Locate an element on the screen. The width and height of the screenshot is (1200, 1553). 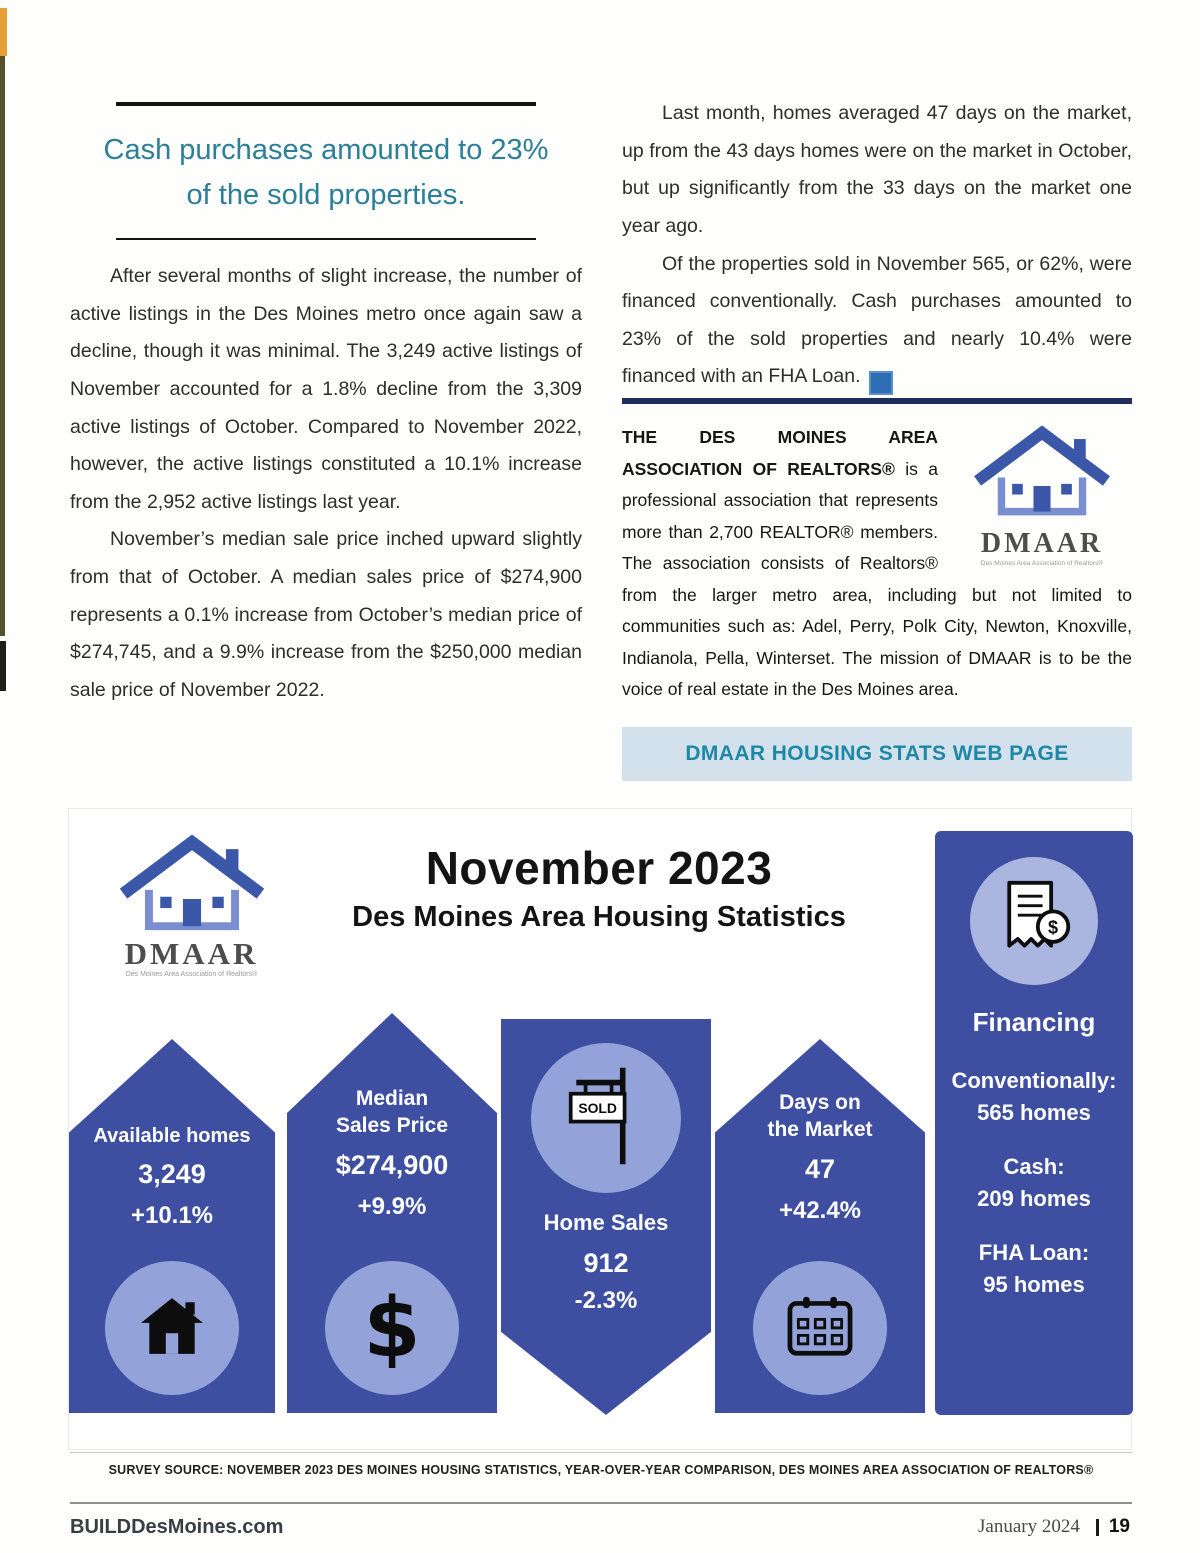
available-homes-label: Available homes is located at coordinates (172, 1136).